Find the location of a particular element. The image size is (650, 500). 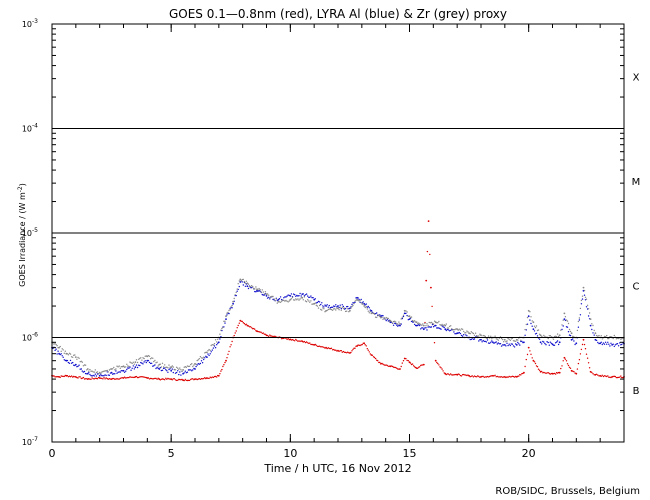

flare-class-label-c: C is located at coordinates (636, 286).